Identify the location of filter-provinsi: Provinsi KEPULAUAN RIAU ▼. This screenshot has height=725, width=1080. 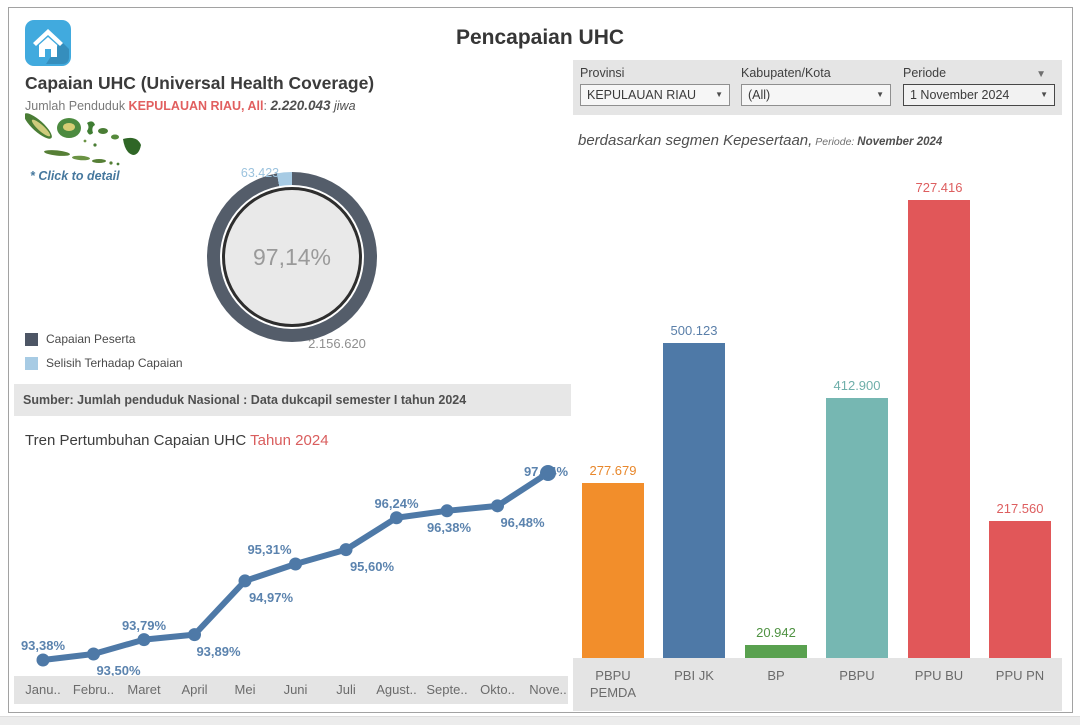
(655, 86).